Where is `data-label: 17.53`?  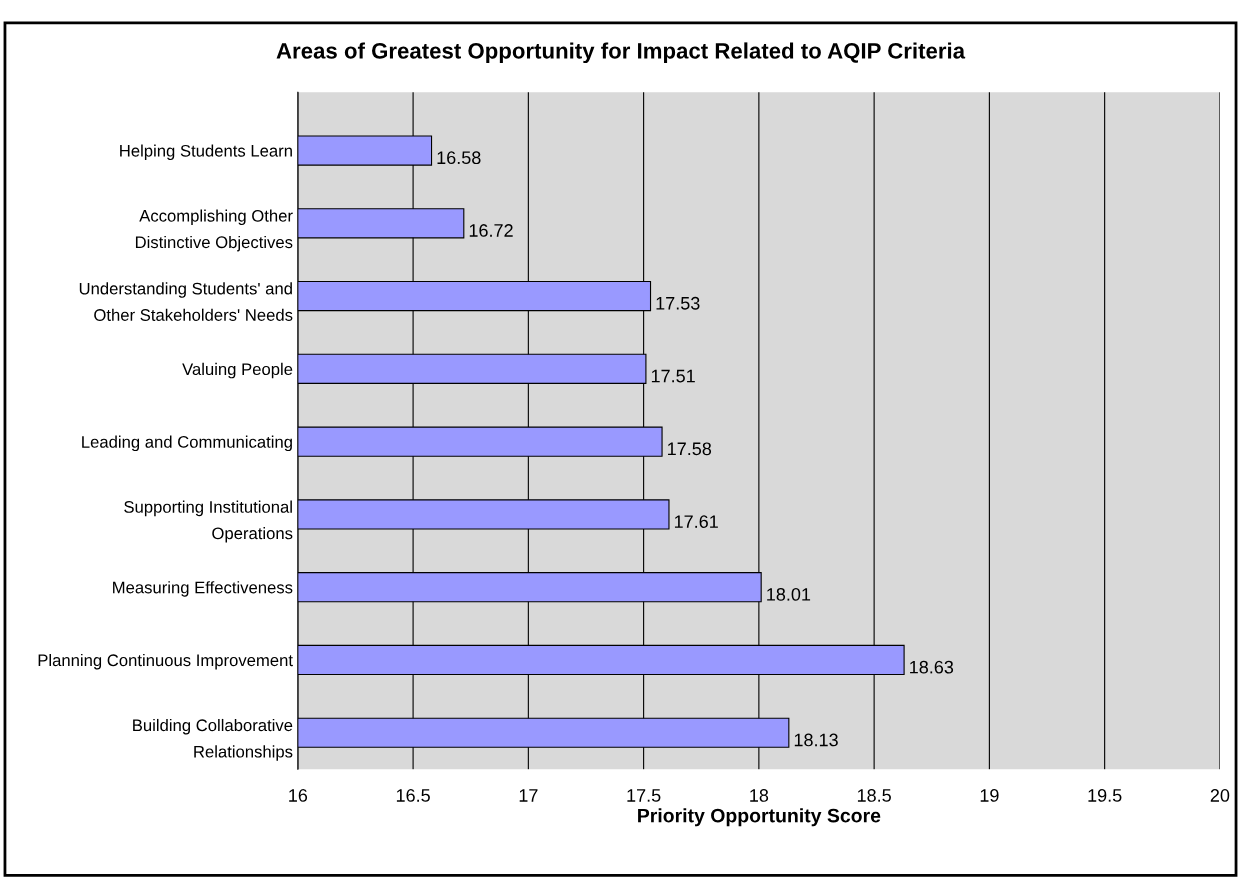 data-label: 17.53 is located at coordinates (678, 303).